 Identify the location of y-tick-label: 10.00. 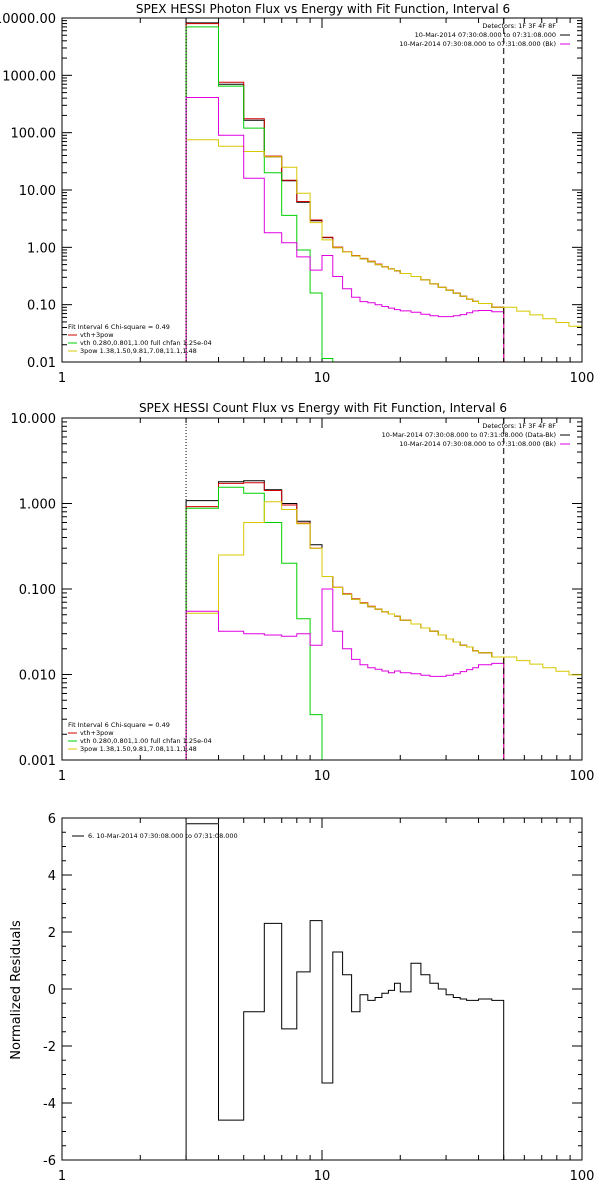
(37, 191).